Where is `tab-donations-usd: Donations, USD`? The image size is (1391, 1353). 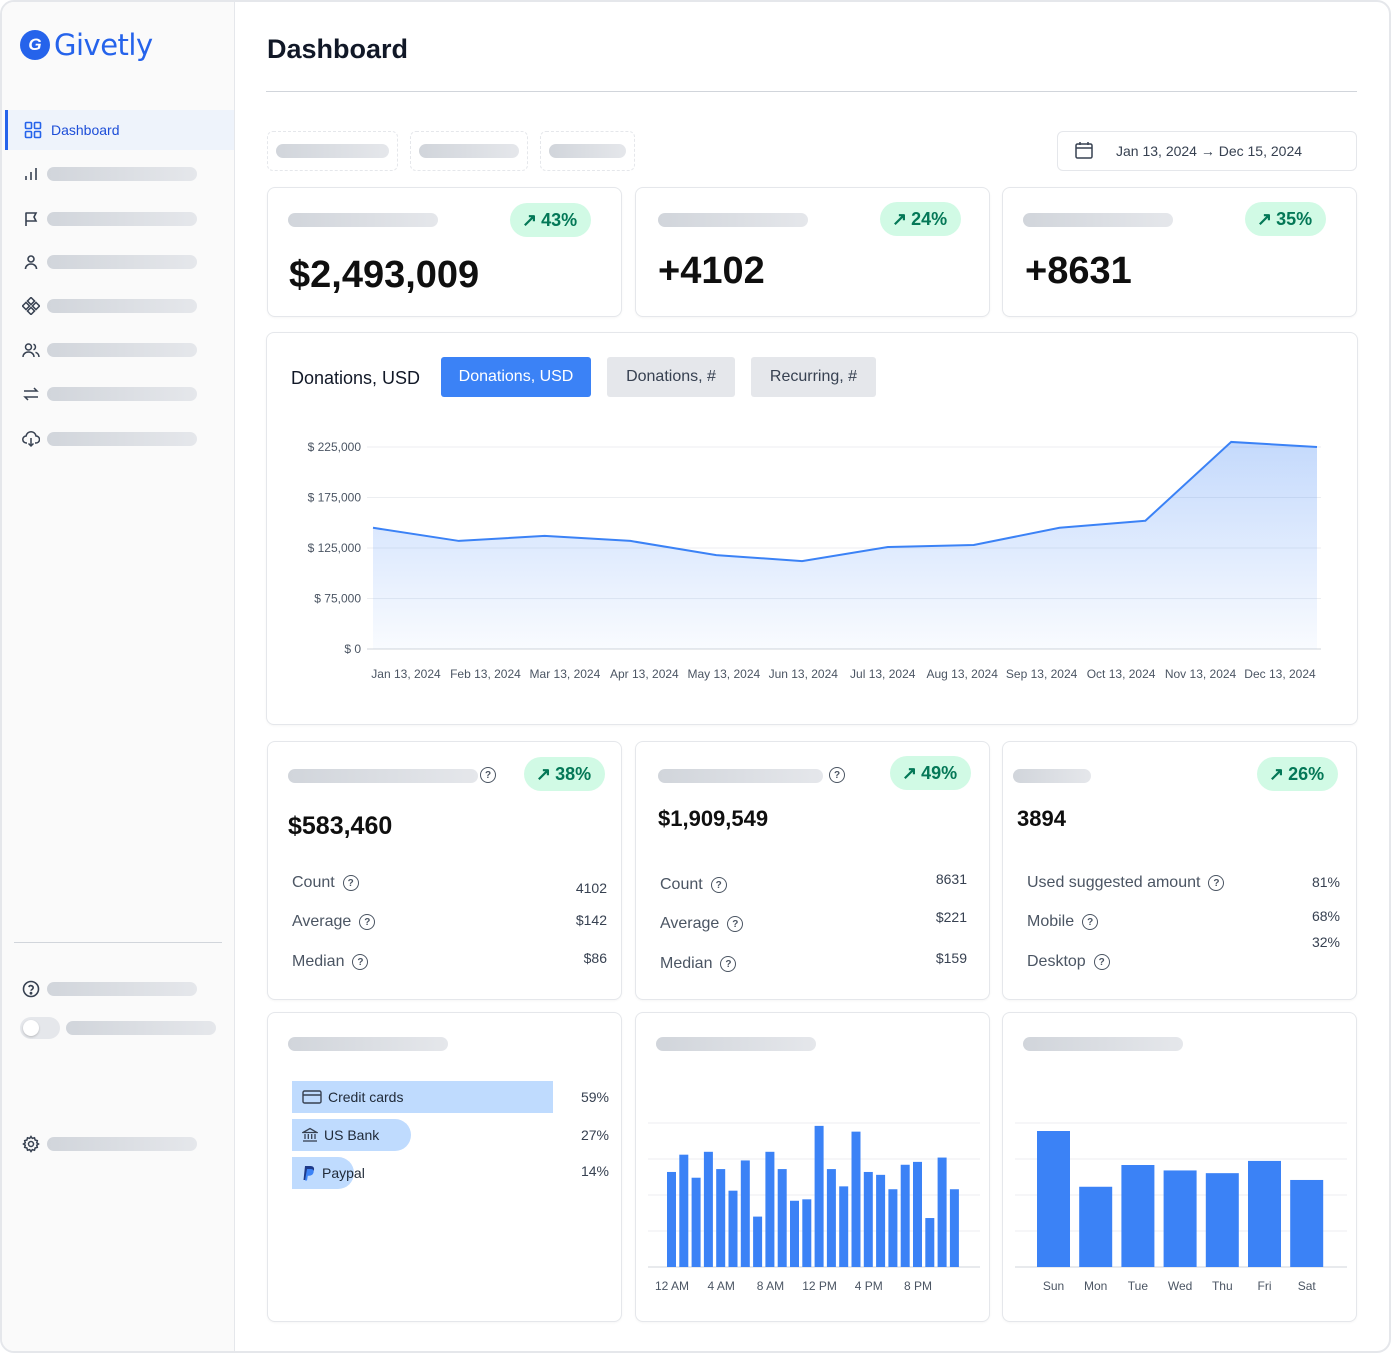
tab-donations-usd: Donations, USD is located at coordinates (516, 377).